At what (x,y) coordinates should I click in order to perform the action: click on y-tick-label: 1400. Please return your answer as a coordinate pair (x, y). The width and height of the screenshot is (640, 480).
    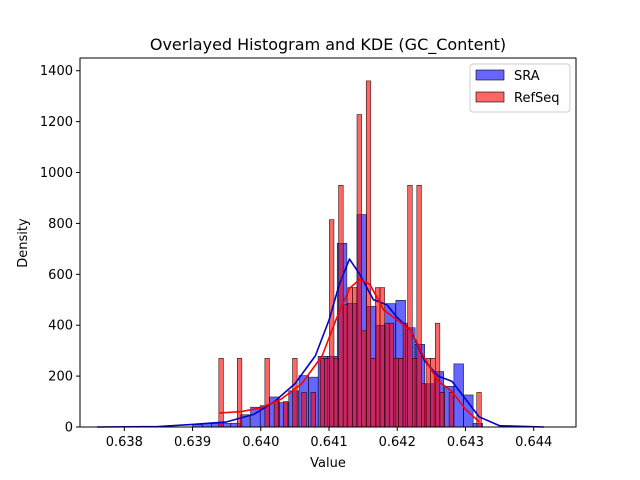
    Looking at the image, I should click on (56, 71).